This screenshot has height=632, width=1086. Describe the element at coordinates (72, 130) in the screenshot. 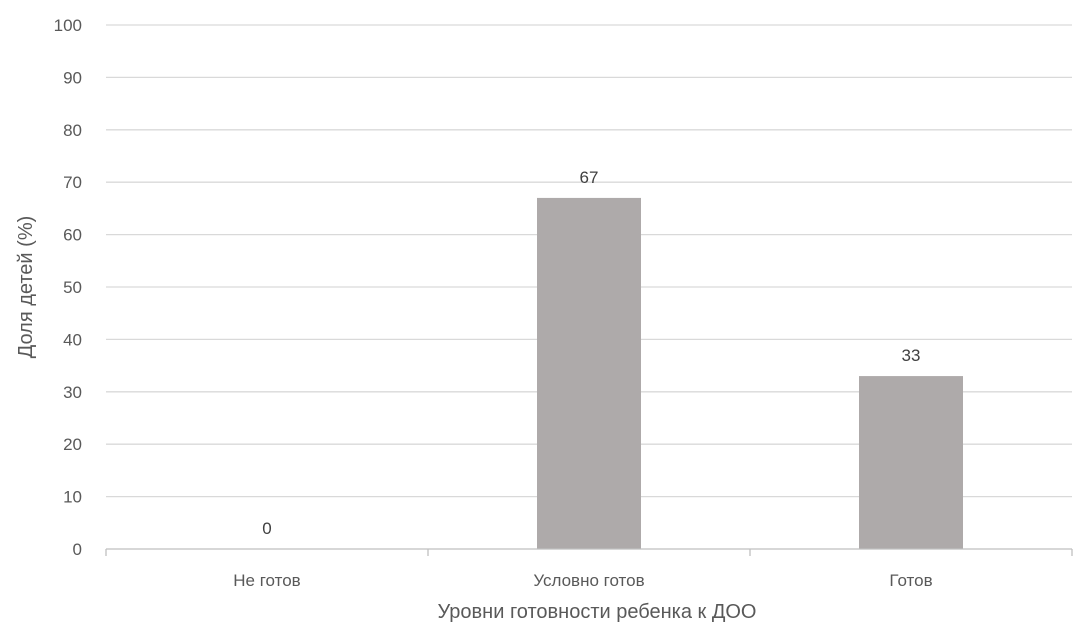

I see `y-tick-label: 80` at that location.